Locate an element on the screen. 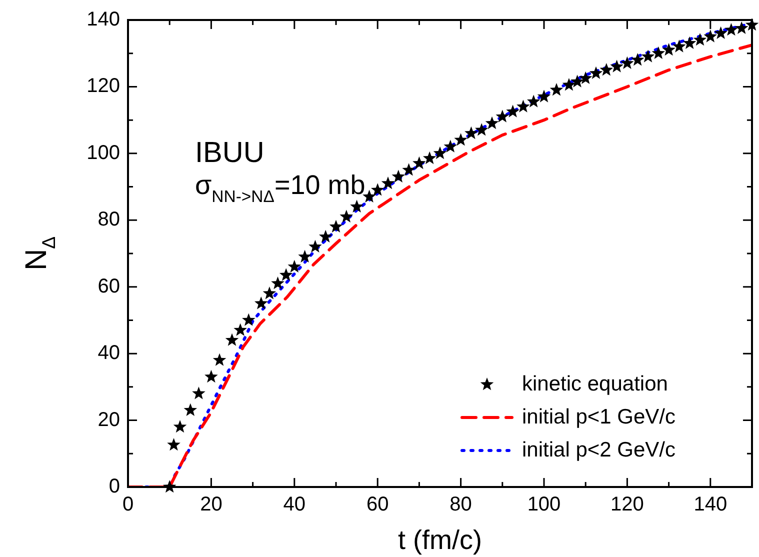 The width and height of the screenshot is (759, 557). y-tick-label: 120 is located at coordinates (103, 86).